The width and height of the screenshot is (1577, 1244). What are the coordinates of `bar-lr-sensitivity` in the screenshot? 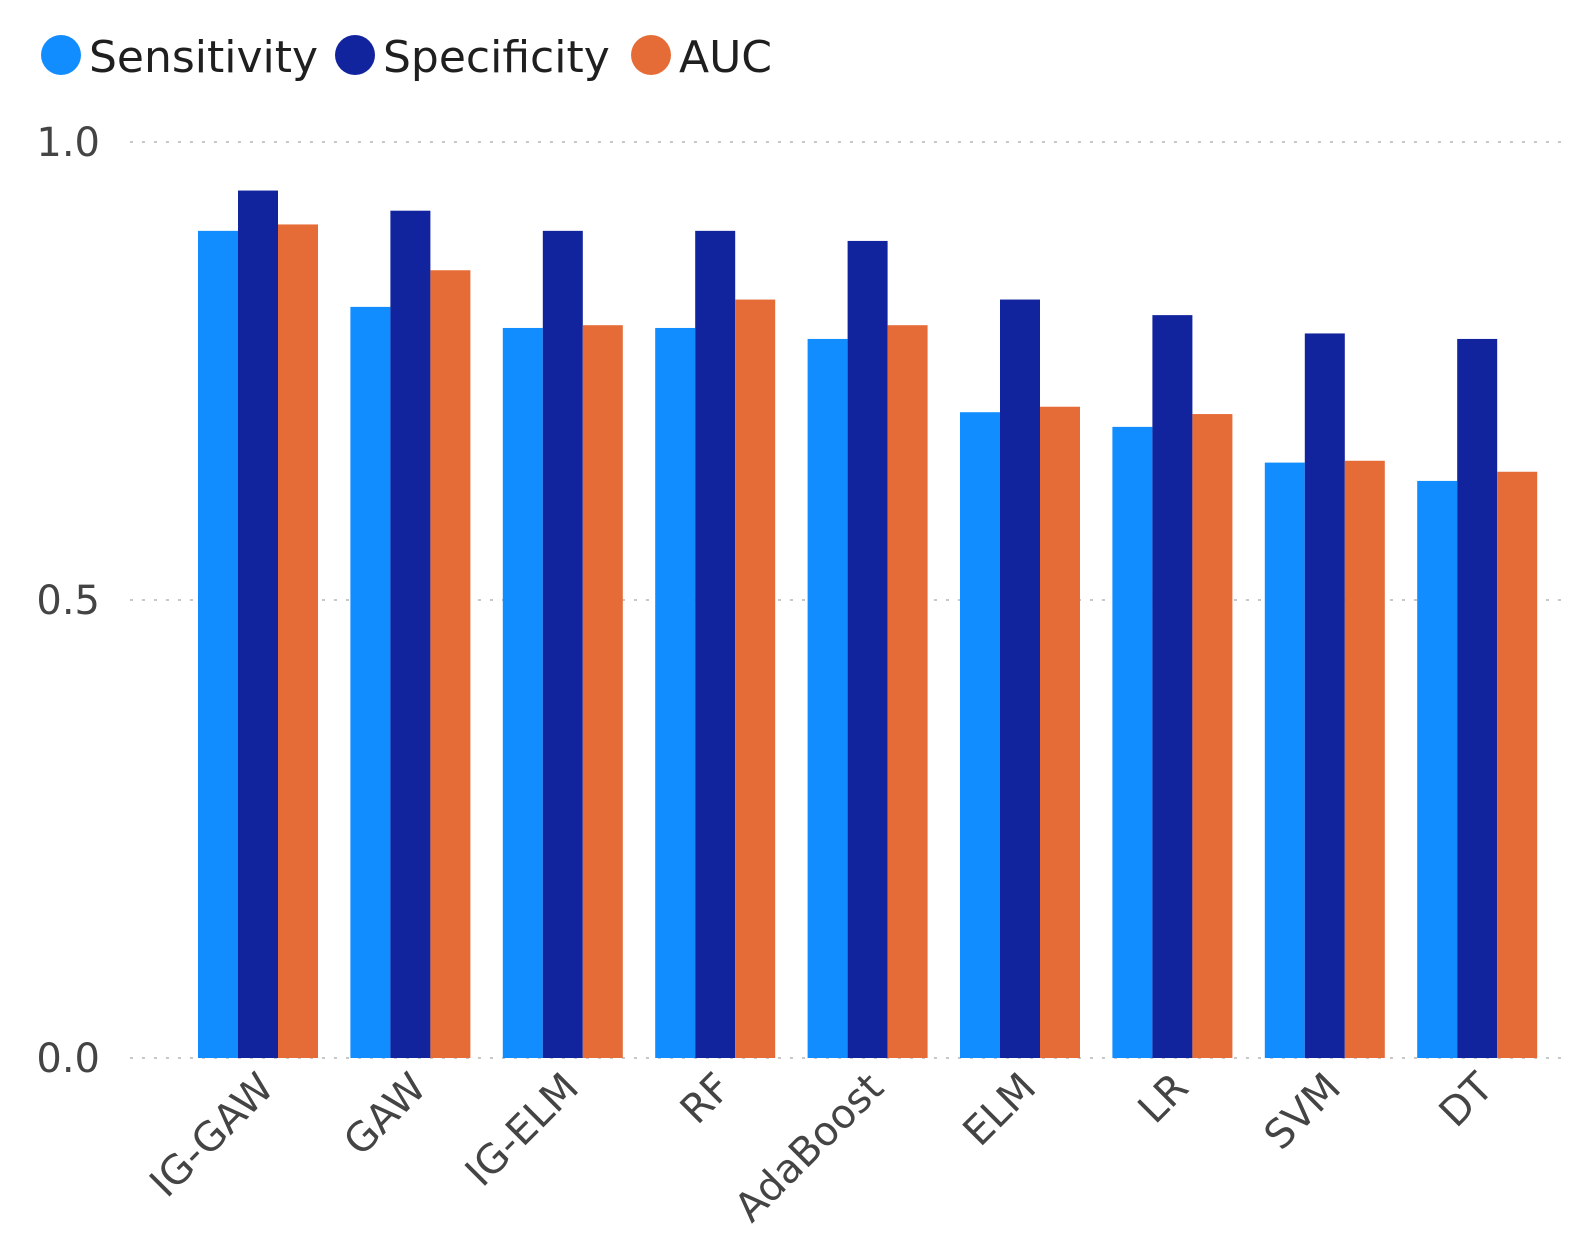 It's located at (1132, 742).